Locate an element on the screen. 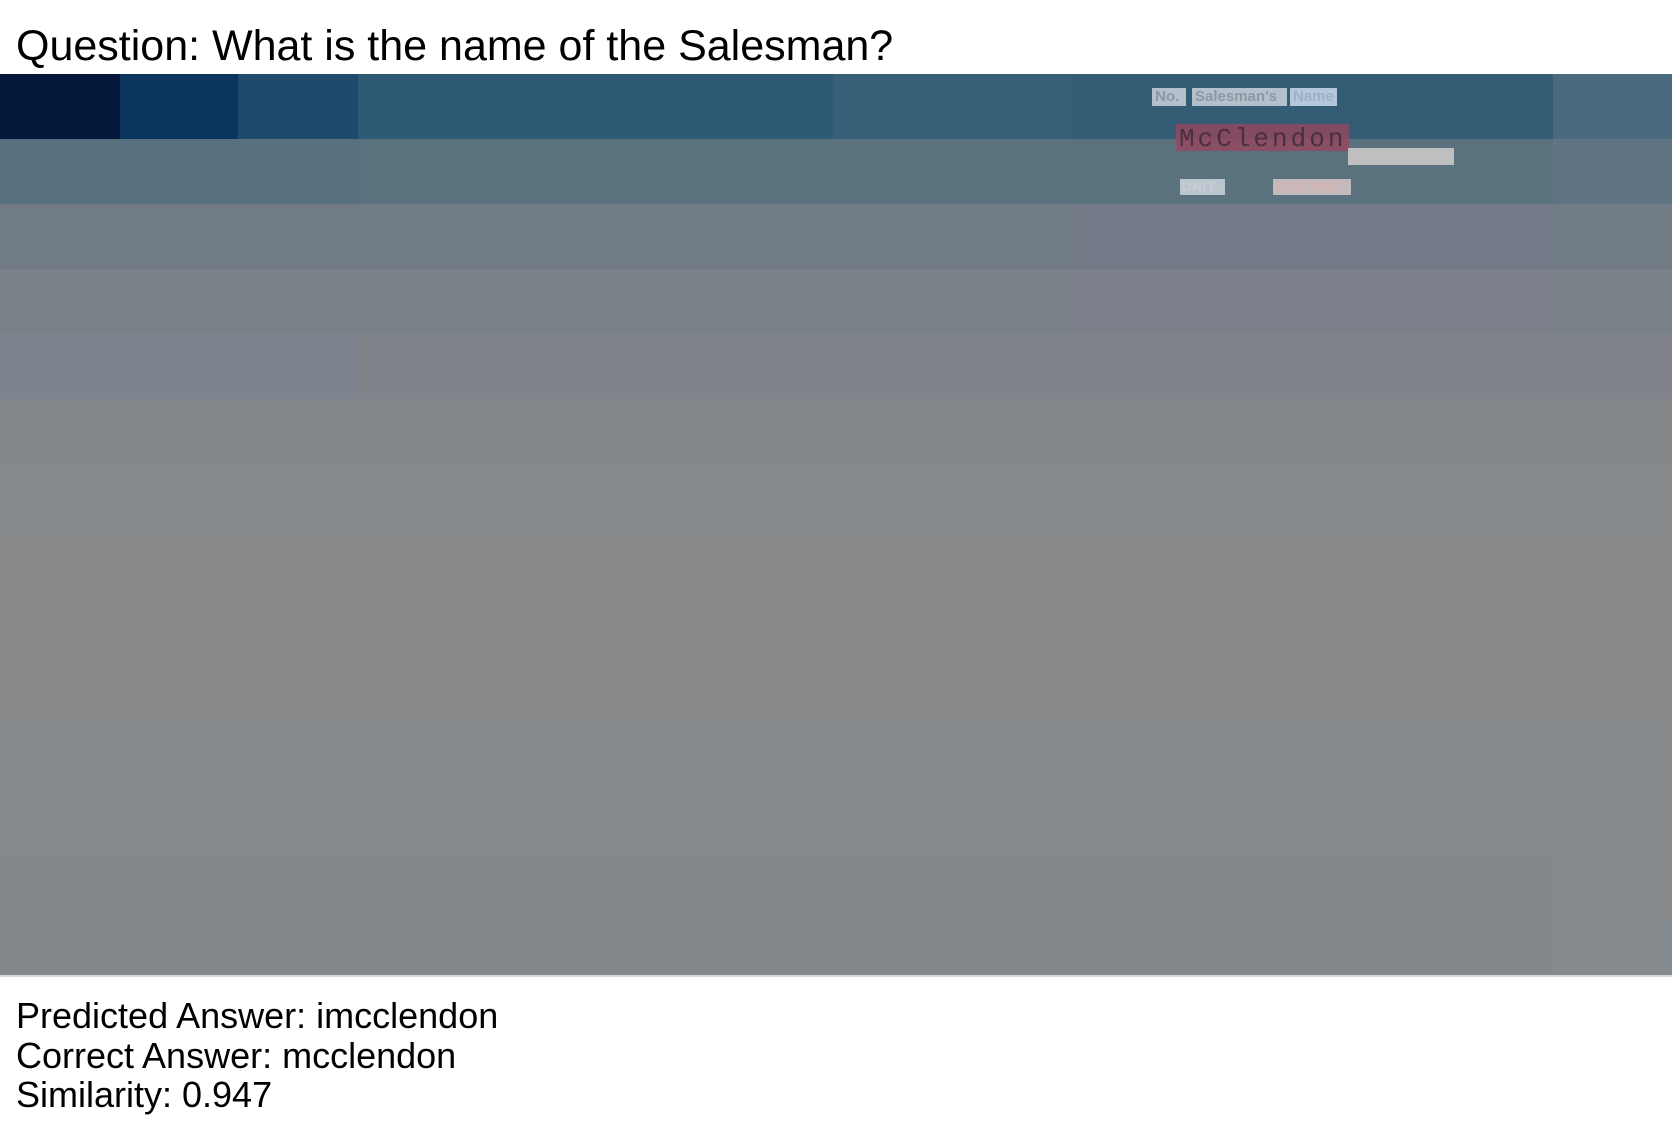  header-field-no: No. is located at coordinates (1169, 97).